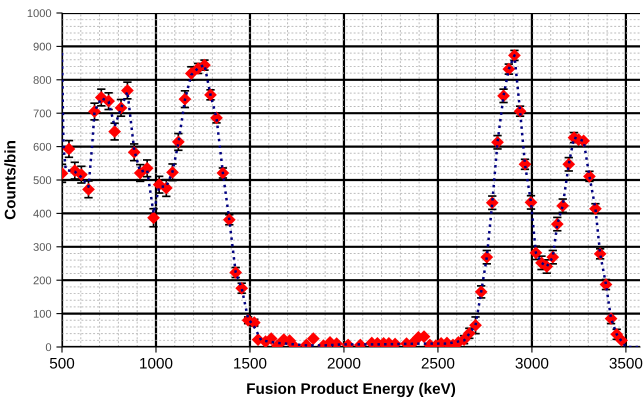 This screenshot has width=644, height=404. What do you see at coordinates (42, 180) in the screenshot?
I see `y-tick-label: 500` at bounding box center [42, 180].